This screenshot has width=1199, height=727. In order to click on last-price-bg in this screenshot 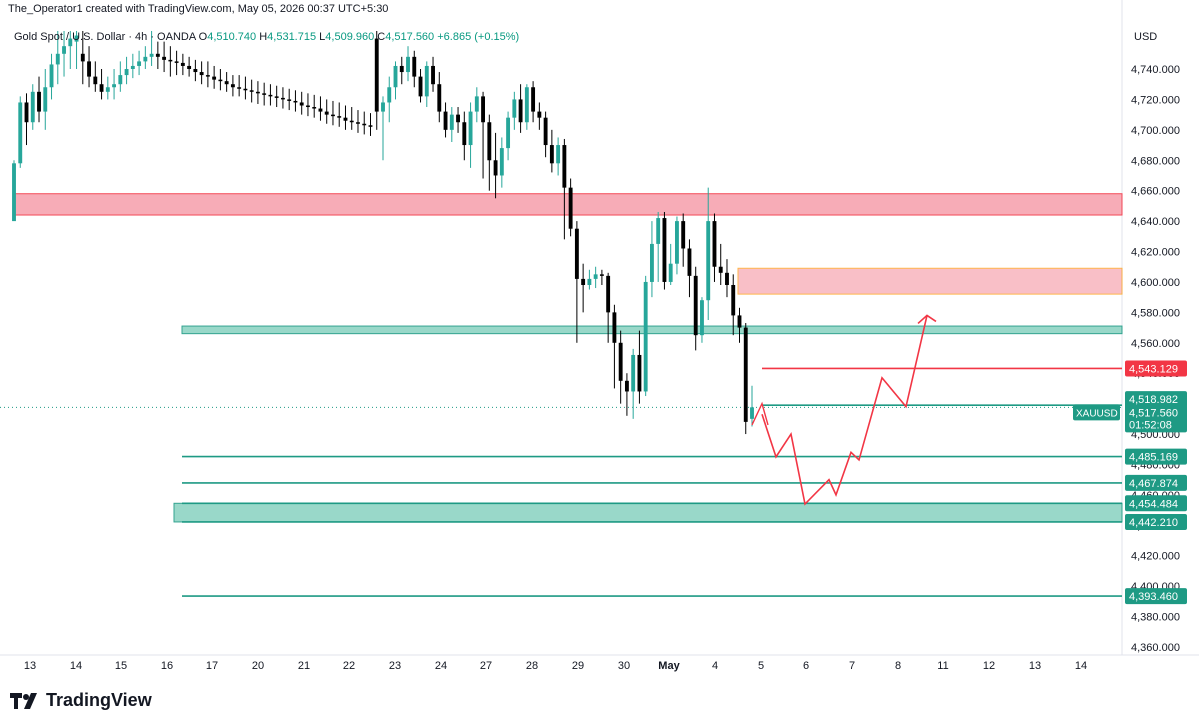, I will do `click(1156, 418)`.